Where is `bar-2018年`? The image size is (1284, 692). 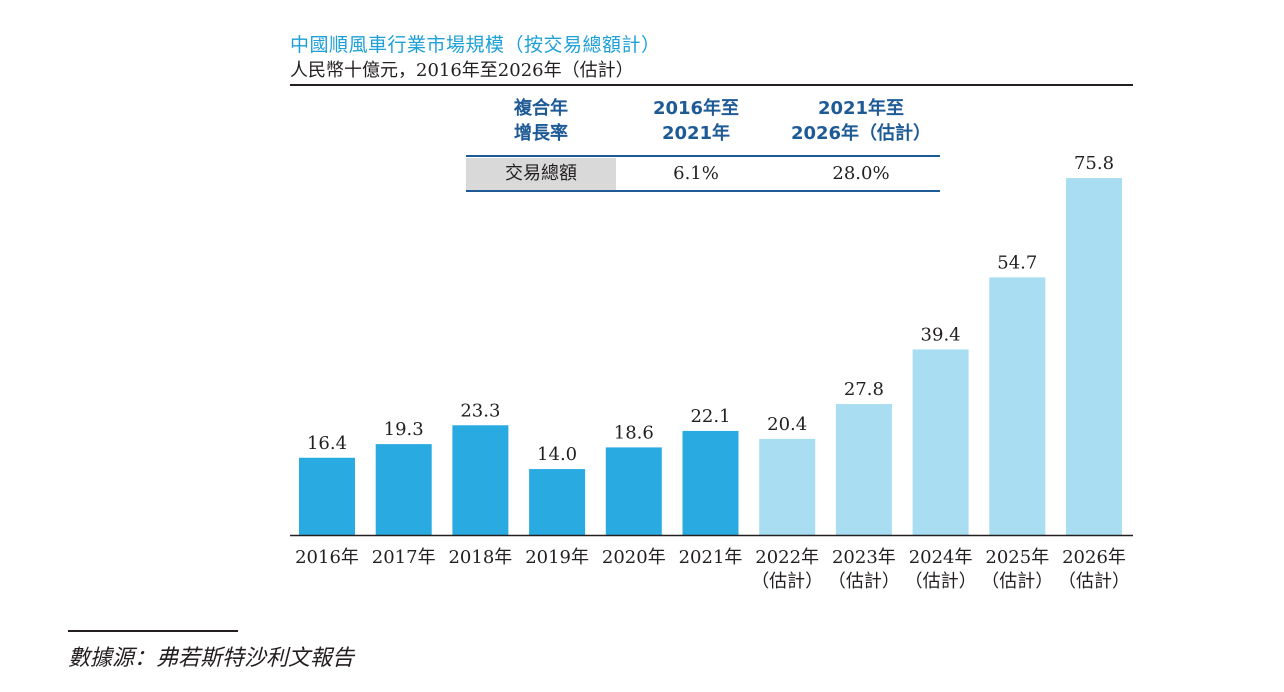
bar-2018年 is located at coordinates (480, 480).